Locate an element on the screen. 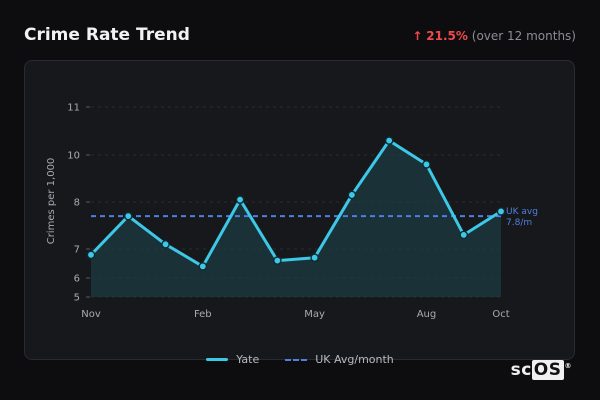 The height and width of the screenshot is (400, 600). trend-up-icon: ↑ is located at coordinates (417, 36).